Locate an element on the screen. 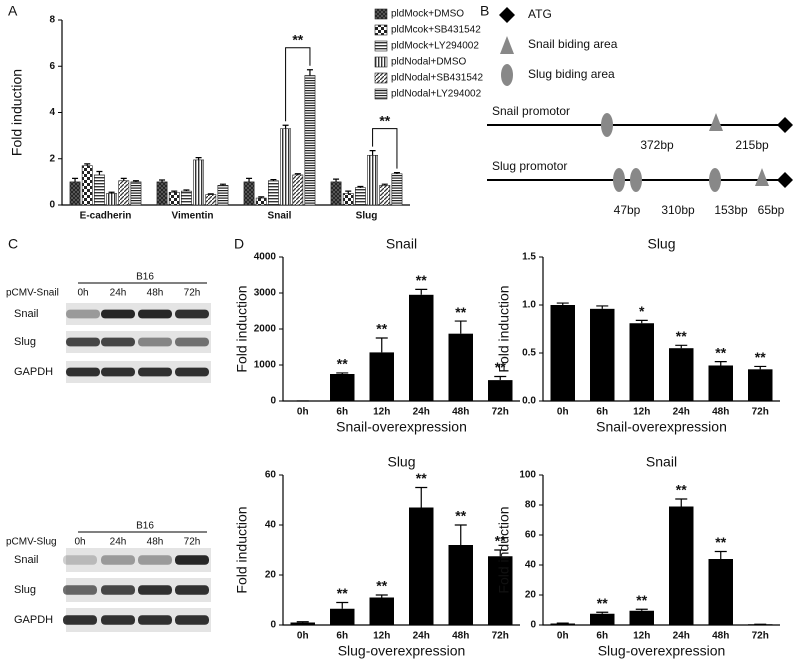 The width and height of the screenshot is (800, 667). panel-letter: A is located at coordinates (13, 11).